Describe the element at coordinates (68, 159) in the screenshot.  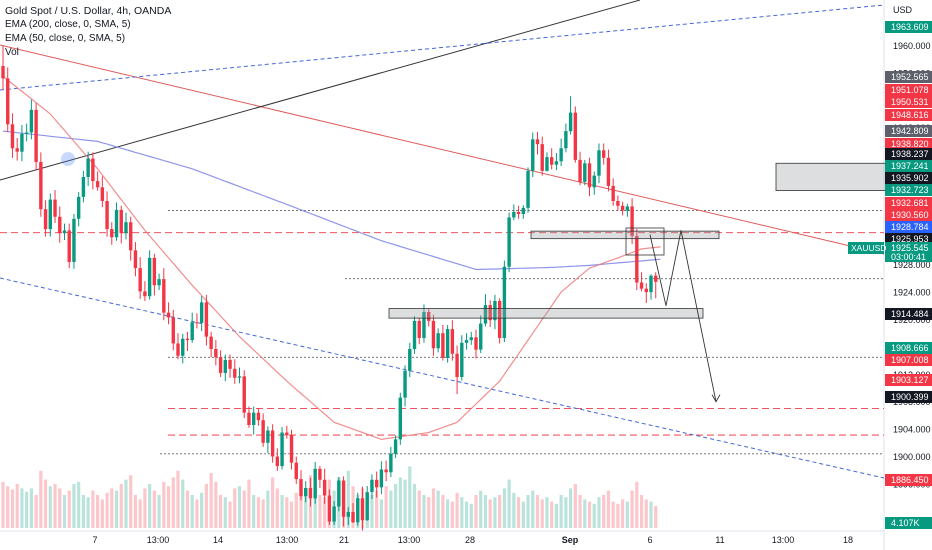
I see `highlight-marker` at that location.